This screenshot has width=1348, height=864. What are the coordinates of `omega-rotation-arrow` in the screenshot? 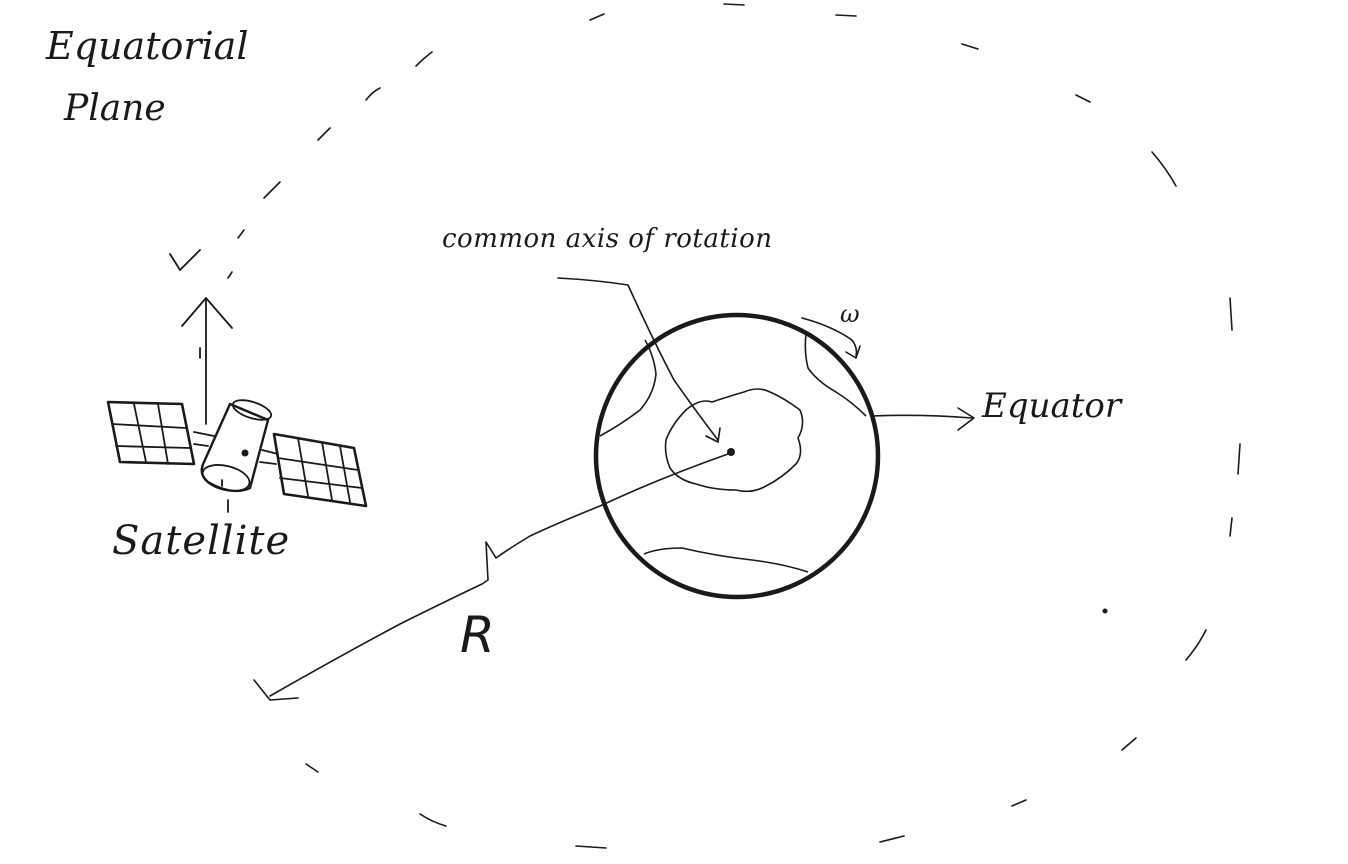 It's located at (831, 338).